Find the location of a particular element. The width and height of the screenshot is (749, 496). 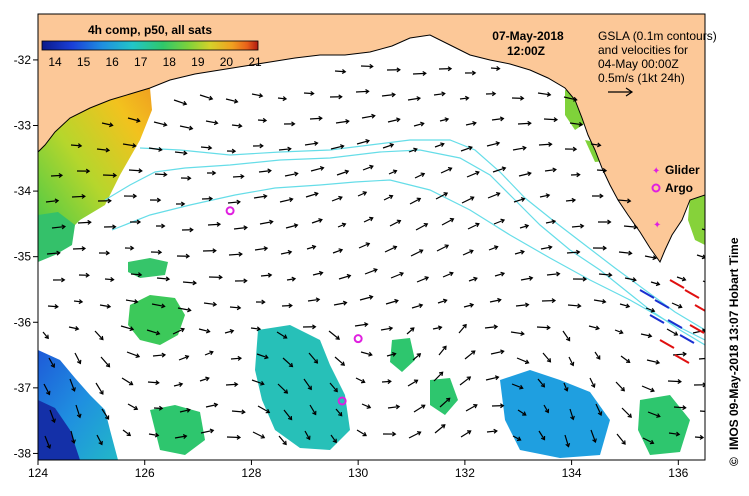

x-tick-label: 126 is located at coordinates (145, 473).